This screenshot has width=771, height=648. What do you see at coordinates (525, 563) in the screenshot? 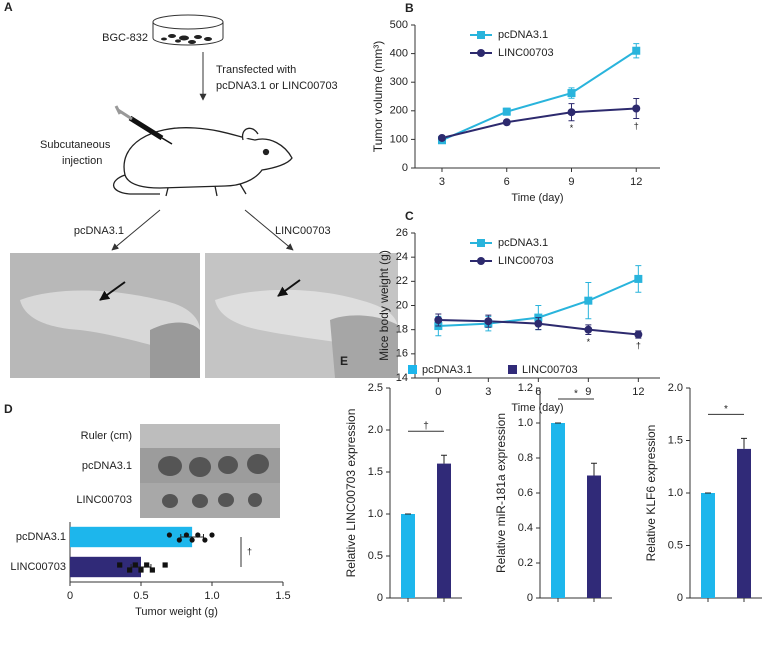
I see `y-tick-label: 0.2` at bounding box center [525, 563].